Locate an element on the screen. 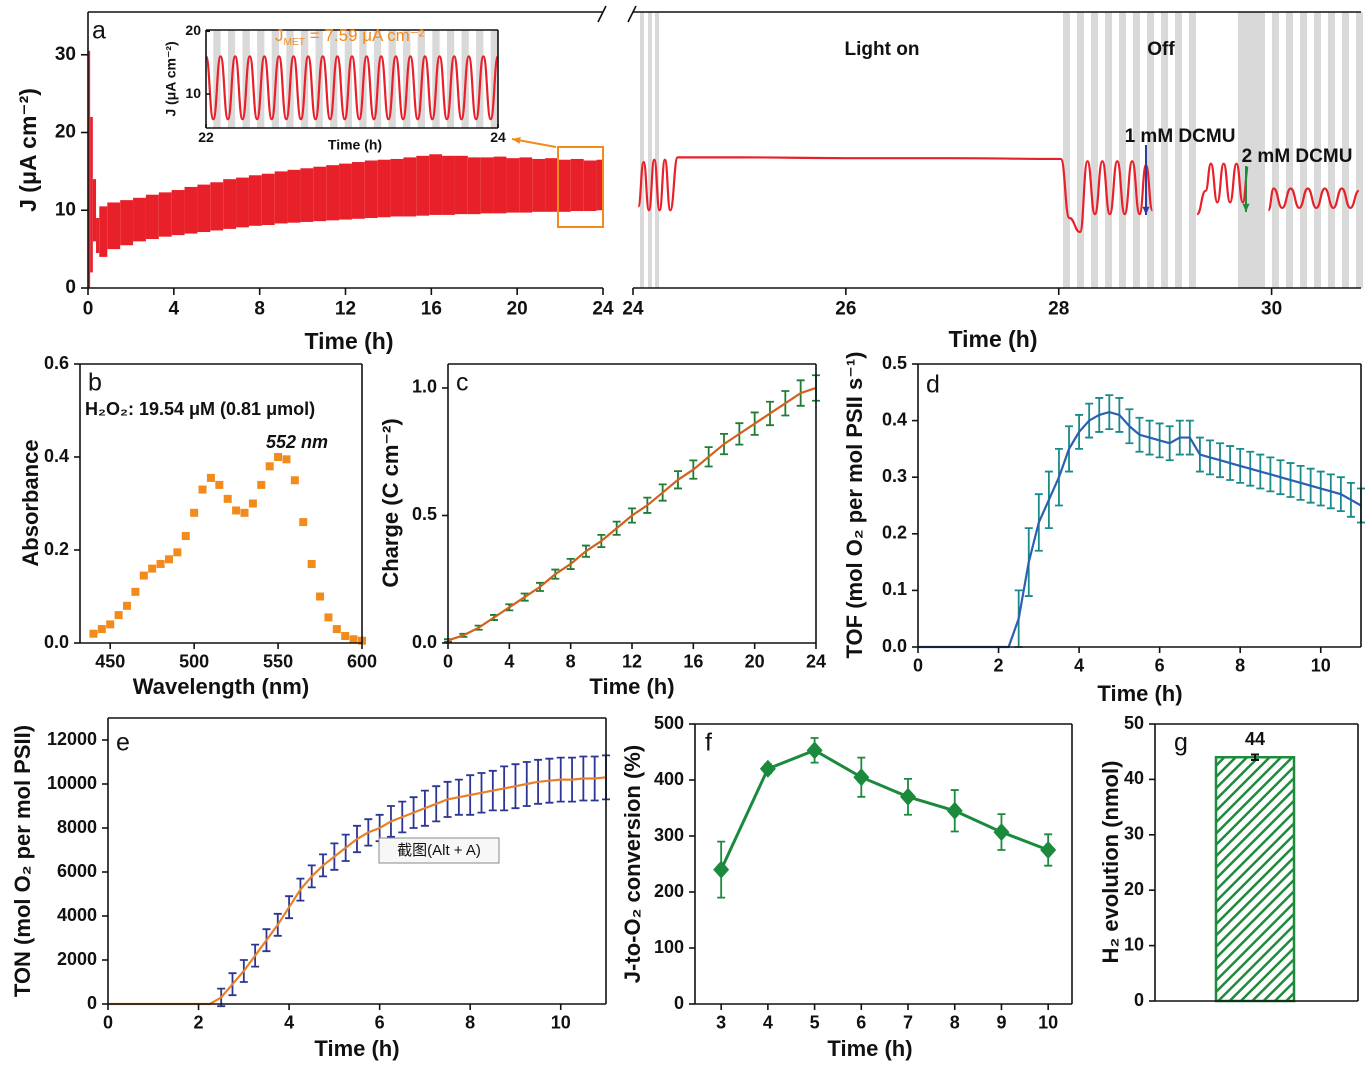  y-tick-label: 0.1 is located at coordinates (894, 589).